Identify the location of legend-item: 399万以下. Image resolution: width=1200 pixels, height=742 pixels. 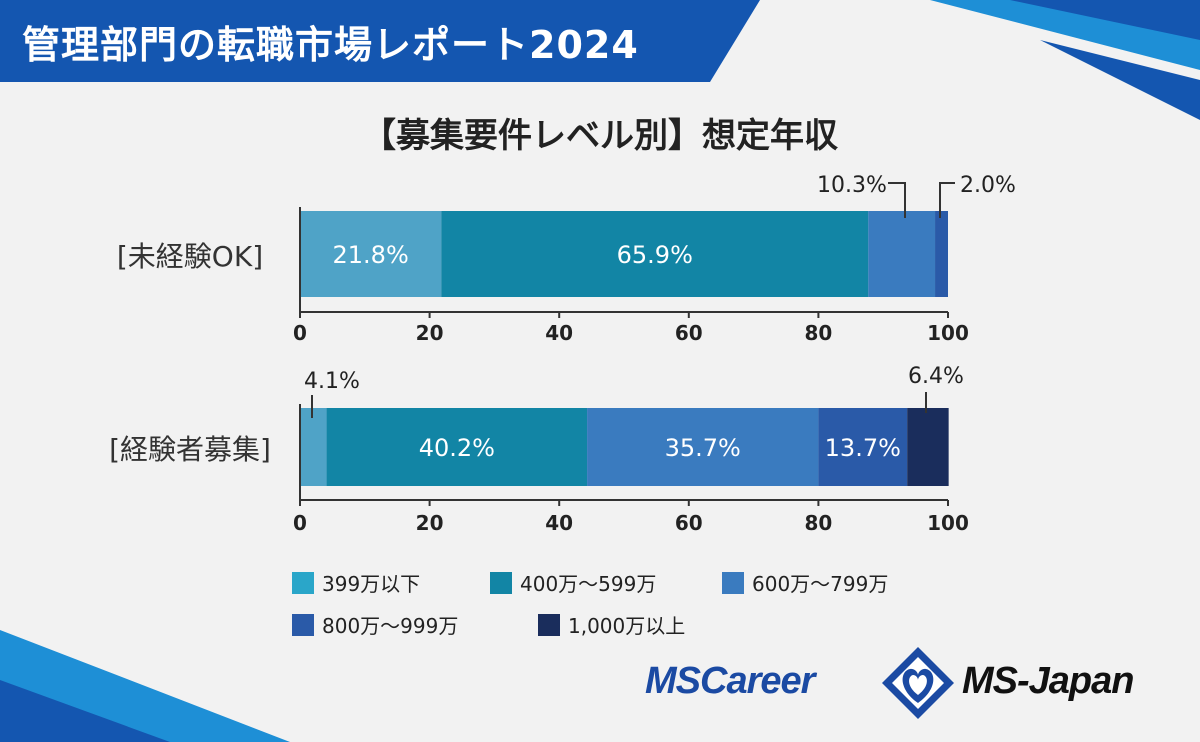
(356, 582).